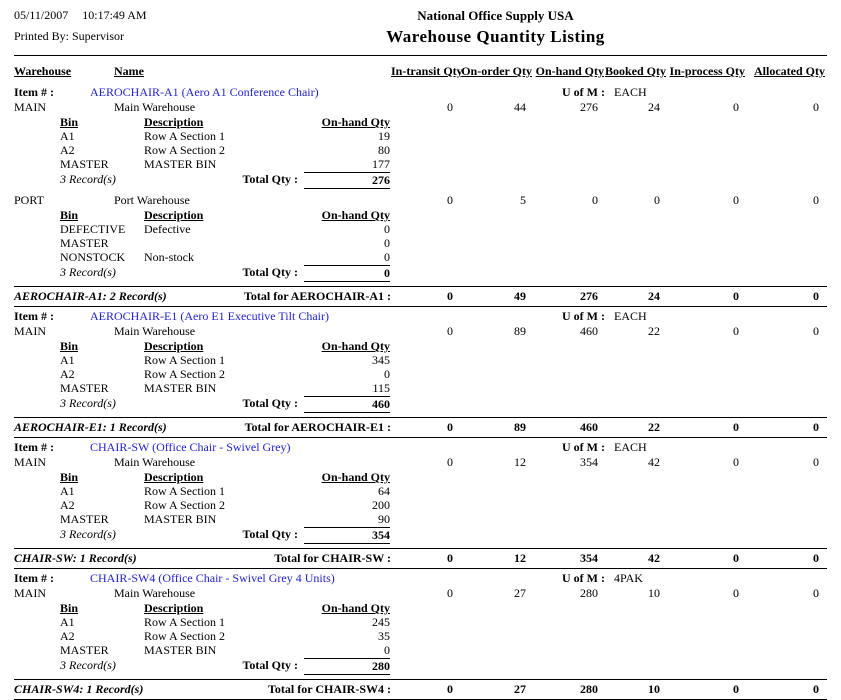 The height and width of the screenshot is (700, 841). Describe the element at coordinates (443, 666) in the screenshot. I see `warehouse-total-row: 3 Record(s) Total Qty : 280` at that location.